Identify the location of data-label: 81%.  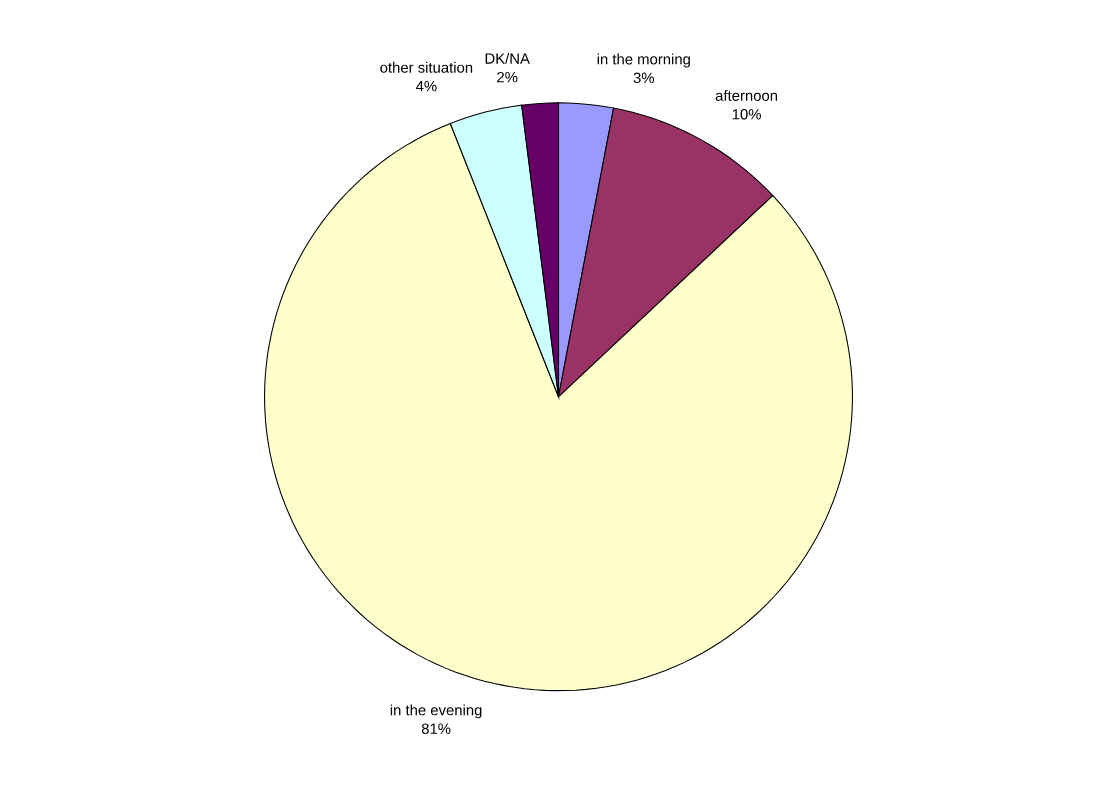
(436, 729).